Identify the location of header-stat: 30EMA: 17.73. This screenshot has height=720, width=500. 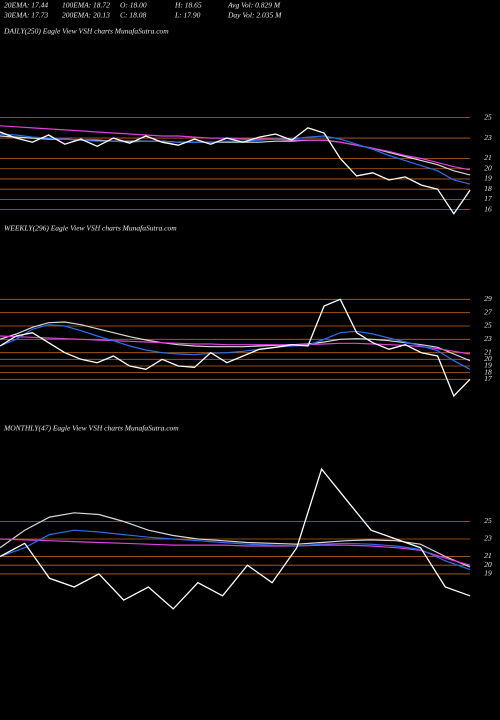
(25, 15).